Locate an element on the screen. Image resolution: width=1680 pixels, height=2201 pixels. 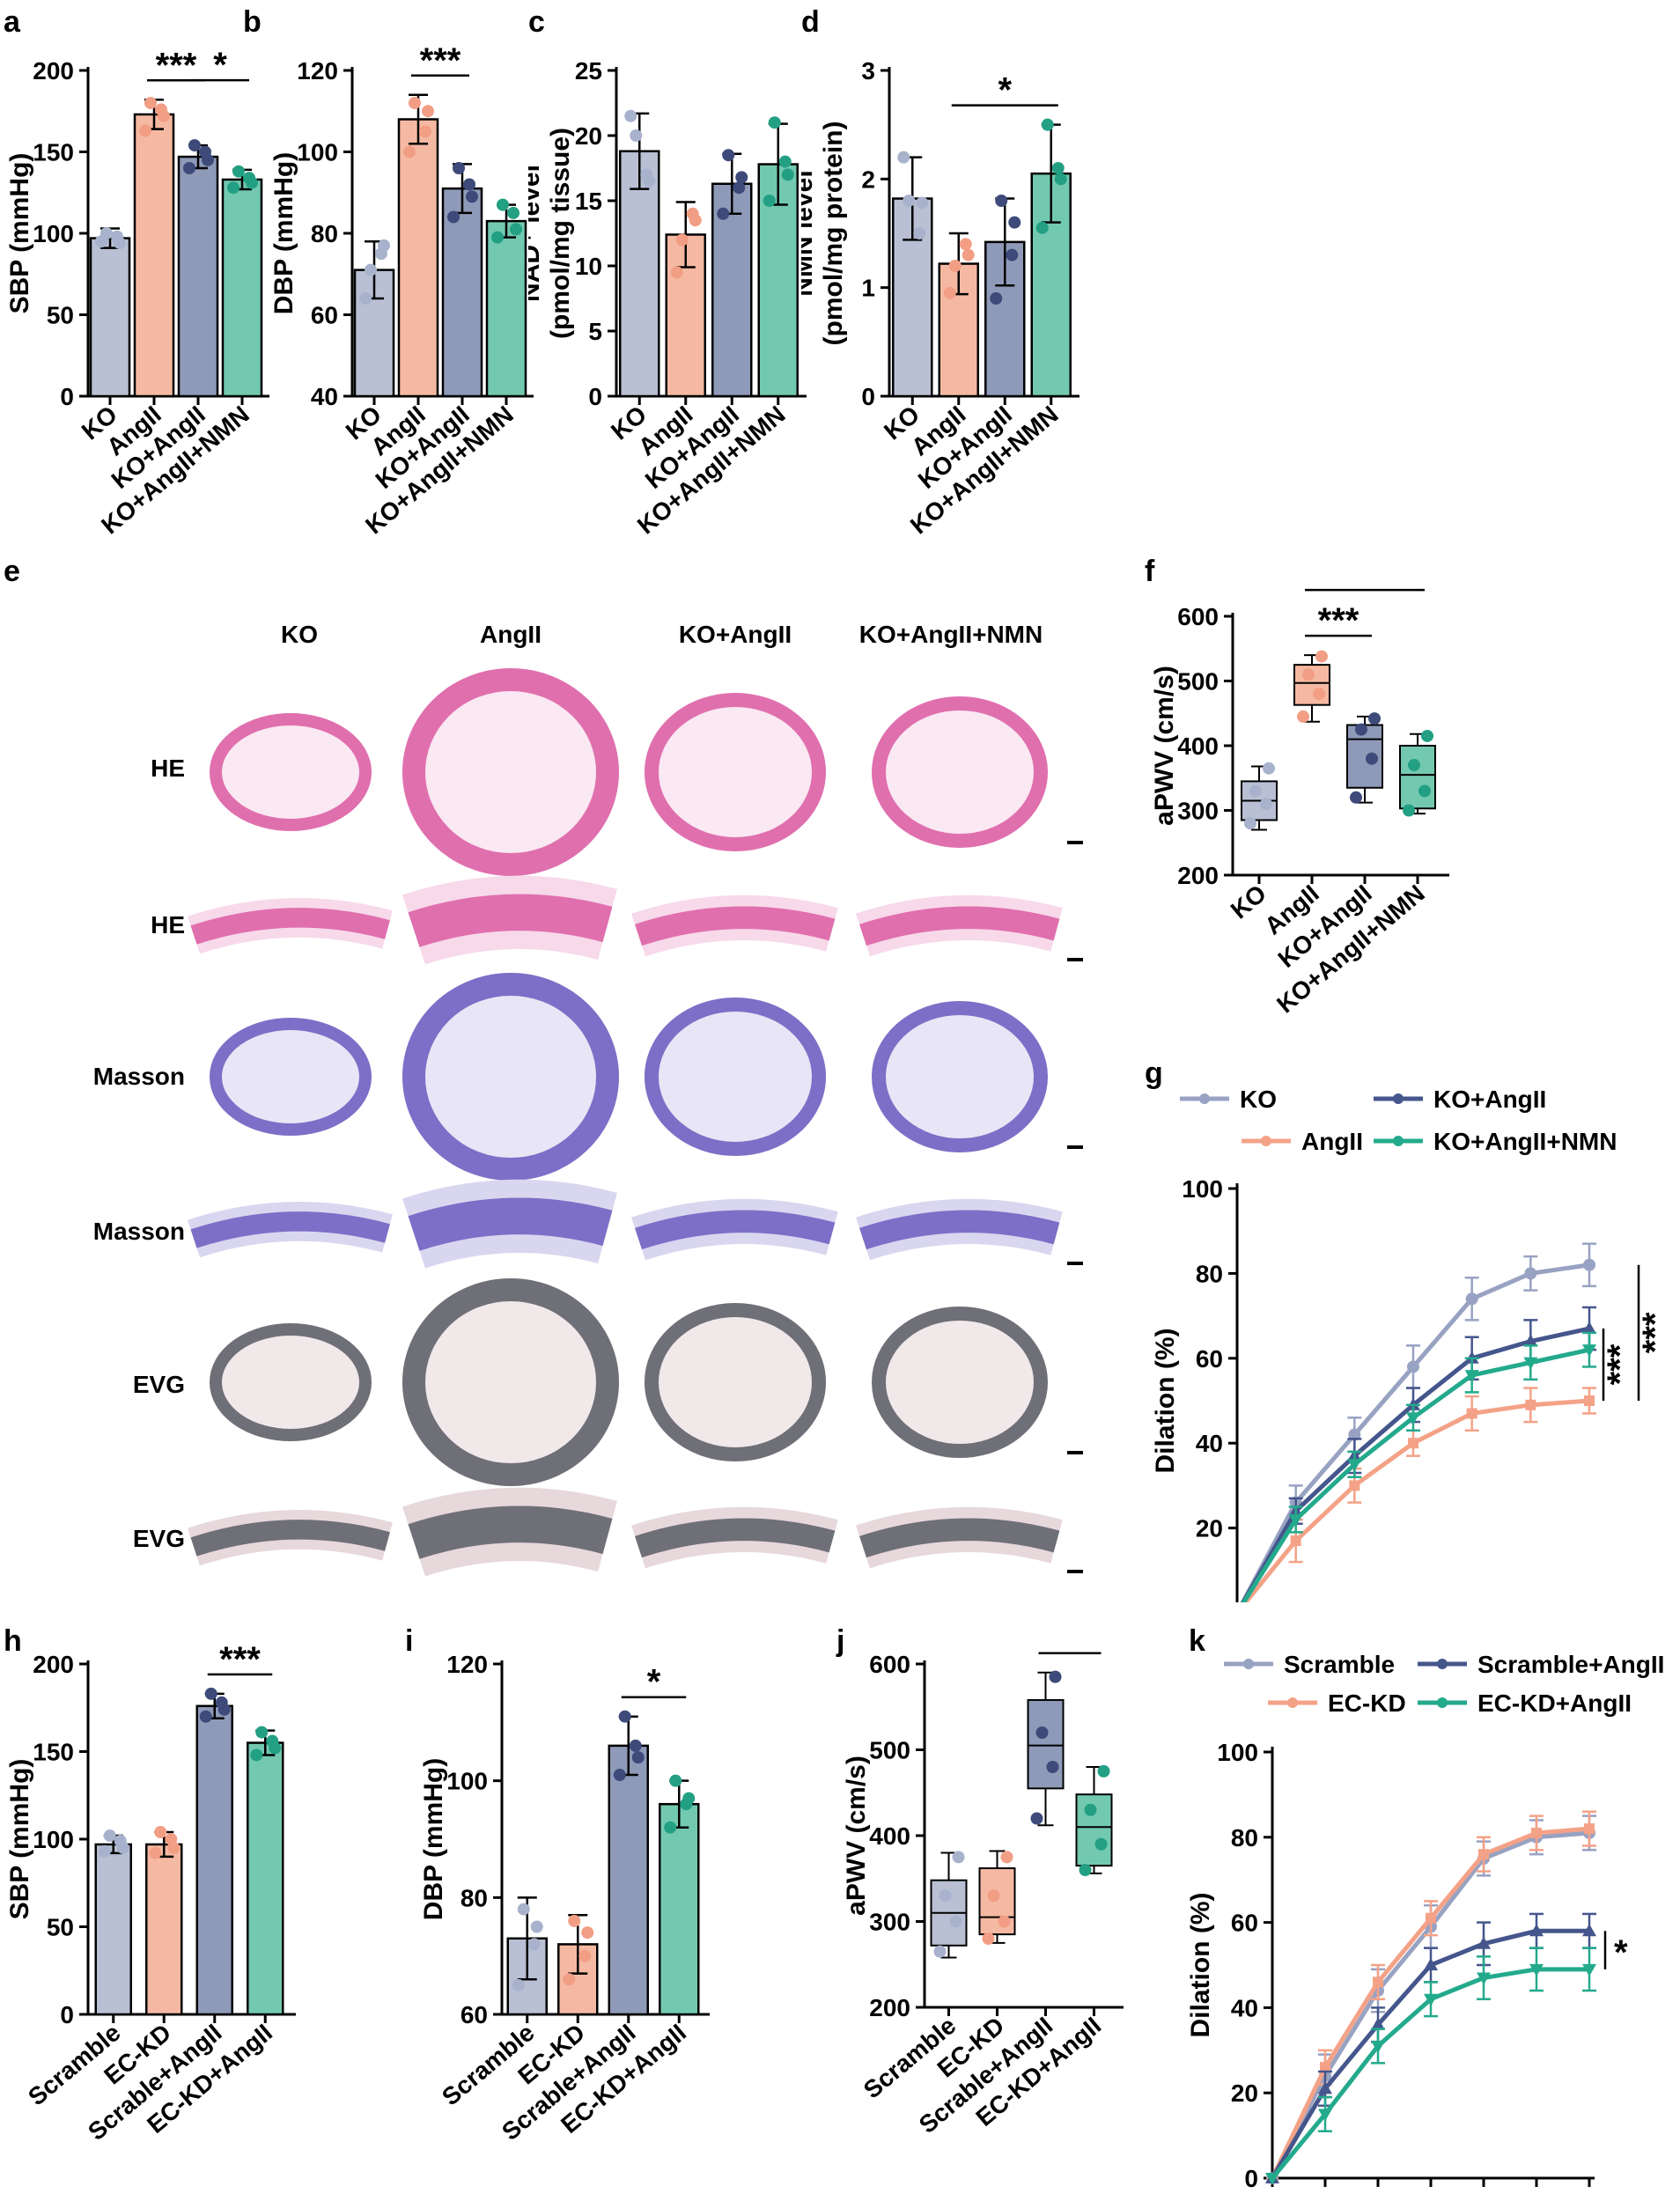
legend-label: KO+AngII+NMN is located at coordinates (1525, 1141).